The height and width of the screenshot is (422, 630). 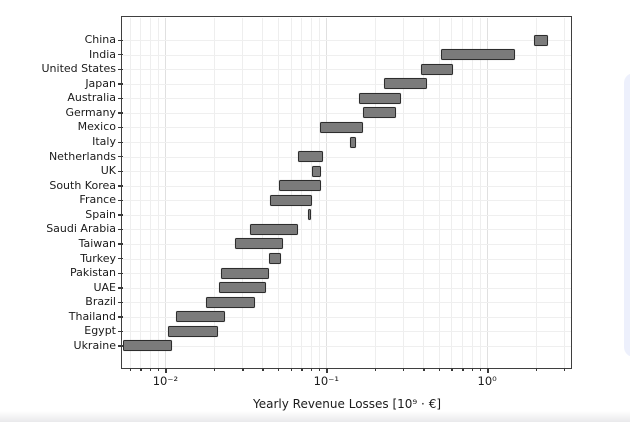 I want to click on y-tick-label: Germany, so click(x=90, y=112).